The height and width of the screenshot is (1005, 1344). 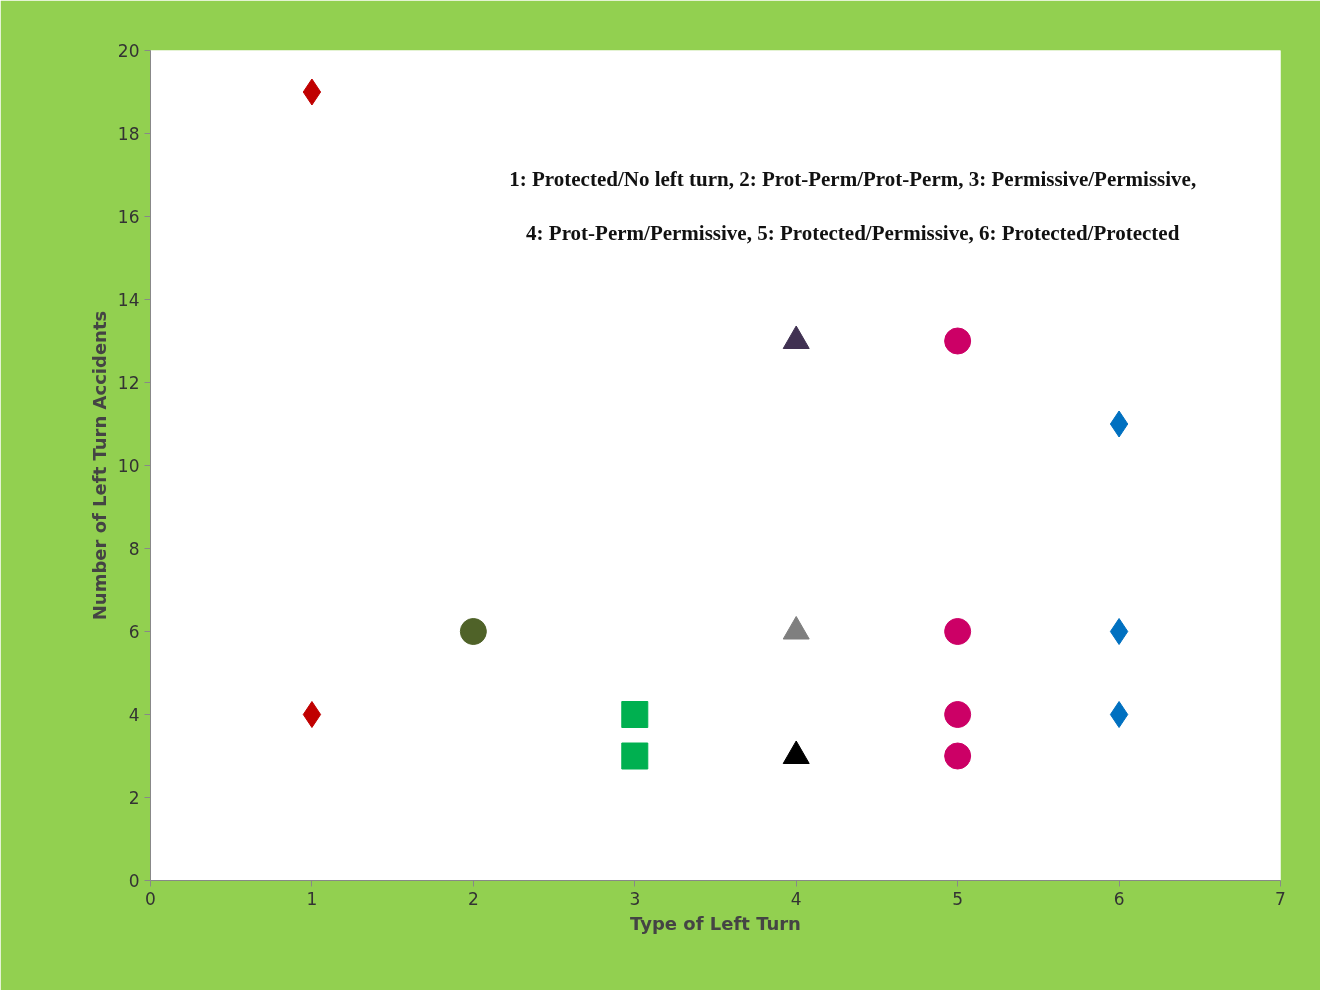 What do you see at coordinates (128, 383) in the screenshot?
I see `y-tick-label: 12` at bounding box center [128, 383].